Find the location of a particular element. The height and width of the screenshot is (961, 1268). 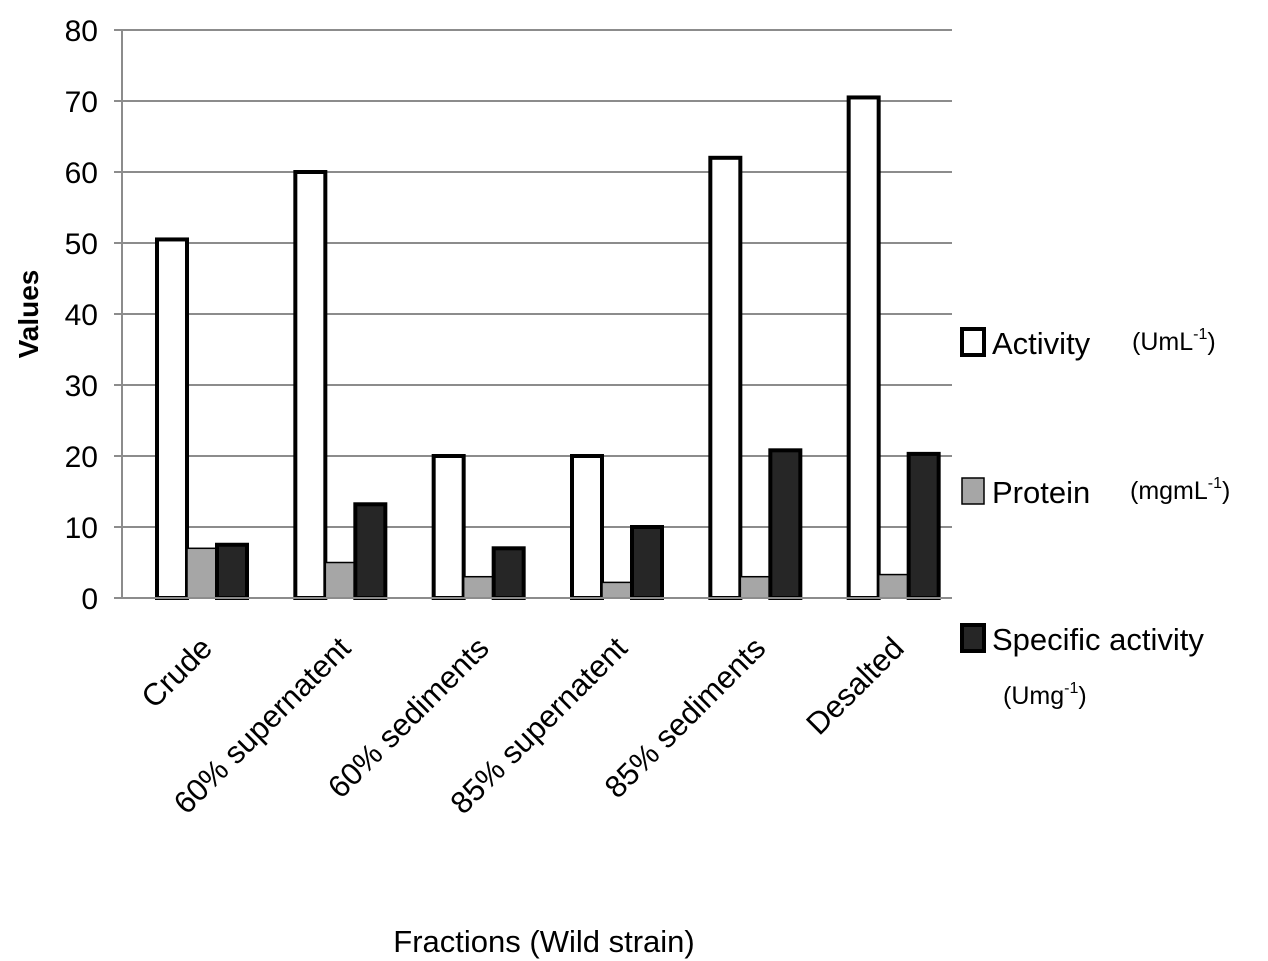

y-tick-labels: 0 10 20 30 40 50 60 70 80 is located at coordinates (81, 315).